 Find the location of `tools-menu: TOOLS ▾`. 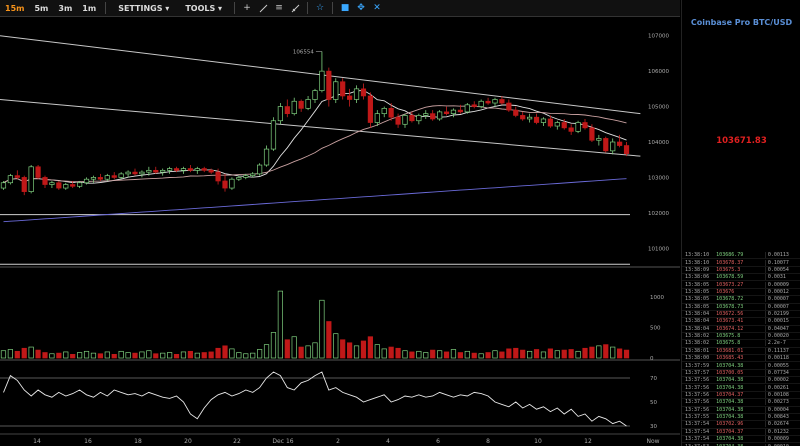

tools-menu: TOOLS ▾ is located at coordinates (204, 8).